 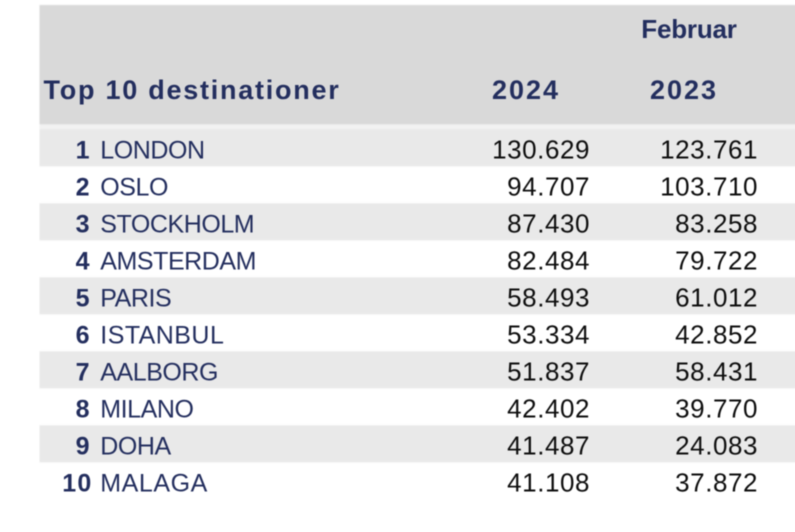 I want to click on svg-text: DOHA, so click(x=135, y=446).